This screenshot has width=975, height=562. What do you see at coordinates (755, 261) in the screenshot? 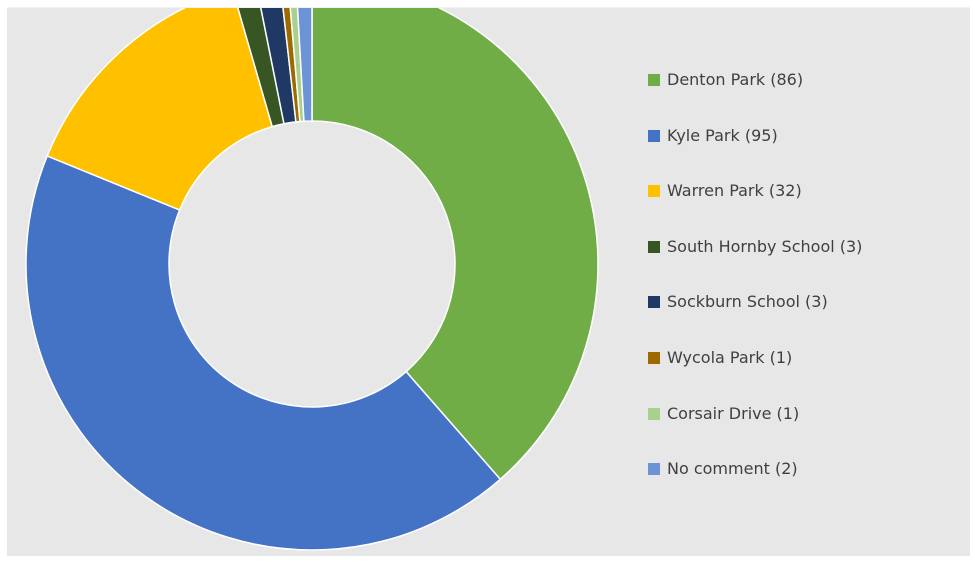
I see `legend-item-south-hornby-school: South Hornby School (3)` at bounding box center [755, 261].